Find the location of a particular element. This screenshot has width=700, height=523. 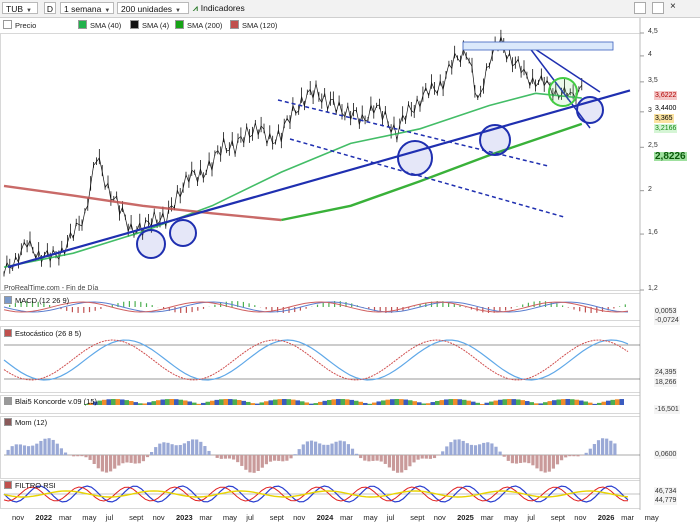

units-select: 200 unidades ▼ is located at coordinates (153, 8).